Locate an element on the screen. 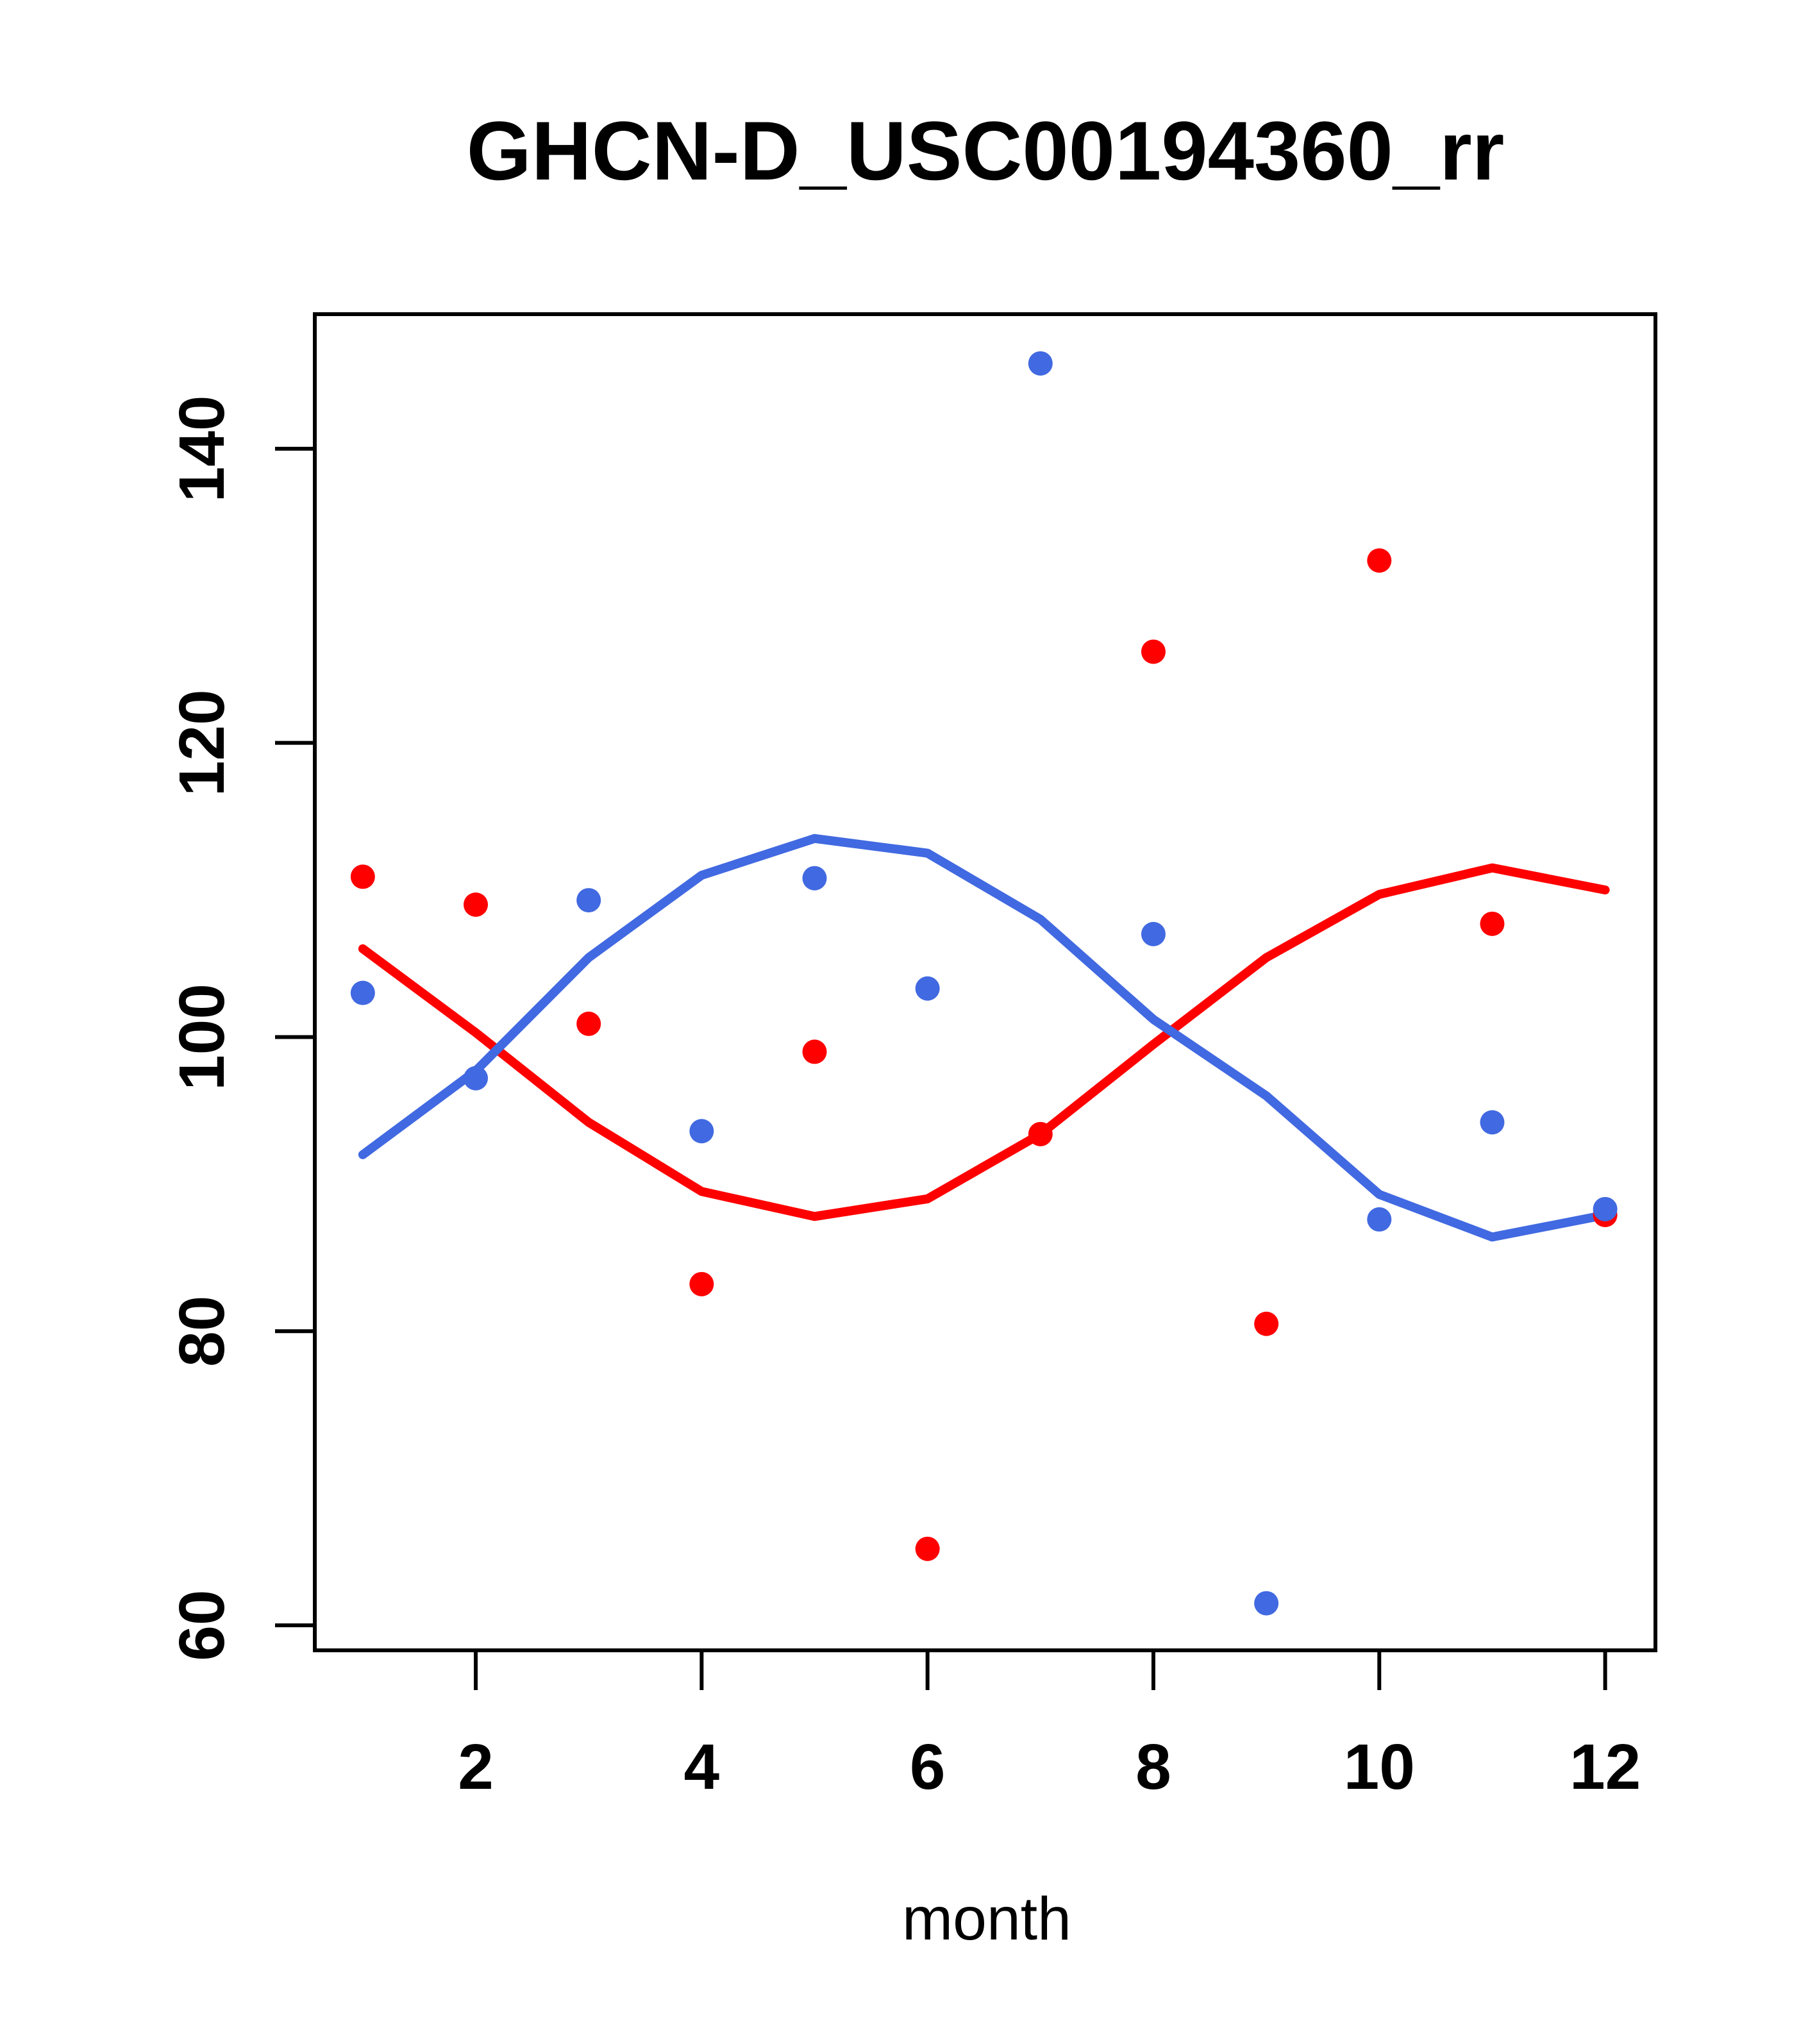 The width and height of the screenshot is (1817, 2044). y-tick-label: 120 is located at coordinates (202, 743).